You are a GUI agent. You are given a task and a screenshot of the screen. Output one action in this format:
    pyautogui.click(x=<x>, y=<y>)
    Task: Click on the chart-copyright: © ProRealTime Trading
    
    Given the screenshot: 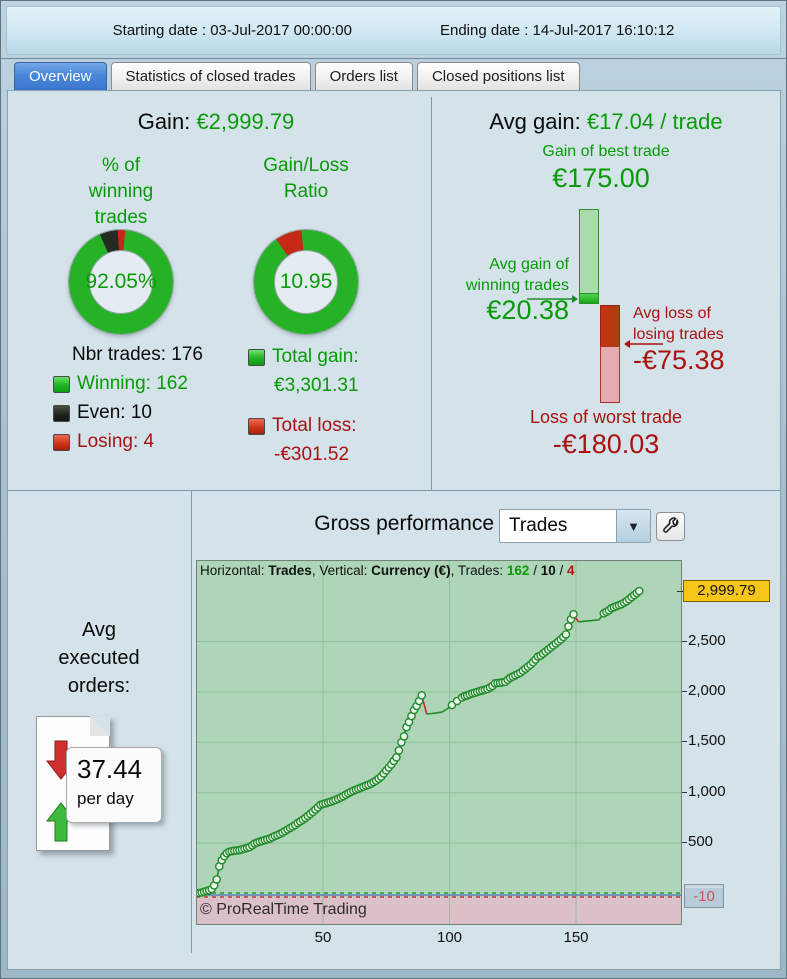 What is the action you would take?
    pyautogui.click(x=283, y=909)
    